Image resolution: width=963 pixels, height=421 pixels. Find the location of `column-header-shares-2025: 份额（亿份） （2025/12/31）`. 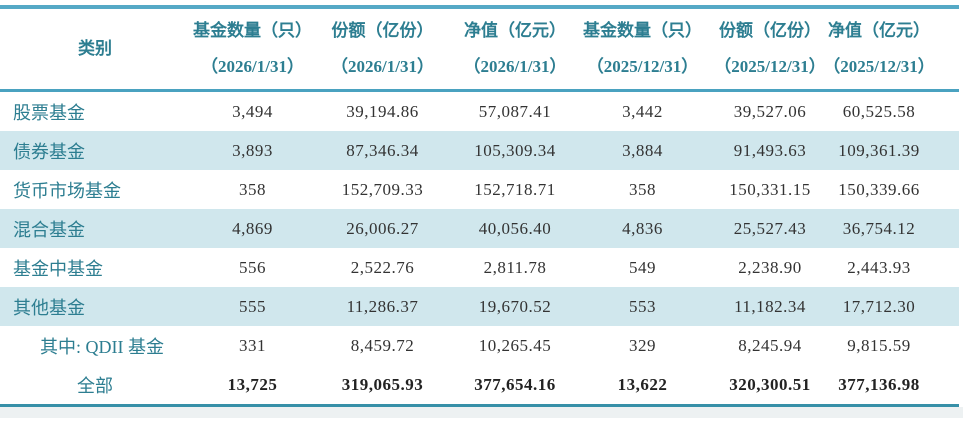

column-header-shares-2025: 份额（亿份） （2025/12/31） is located at coordinates (770, 49).